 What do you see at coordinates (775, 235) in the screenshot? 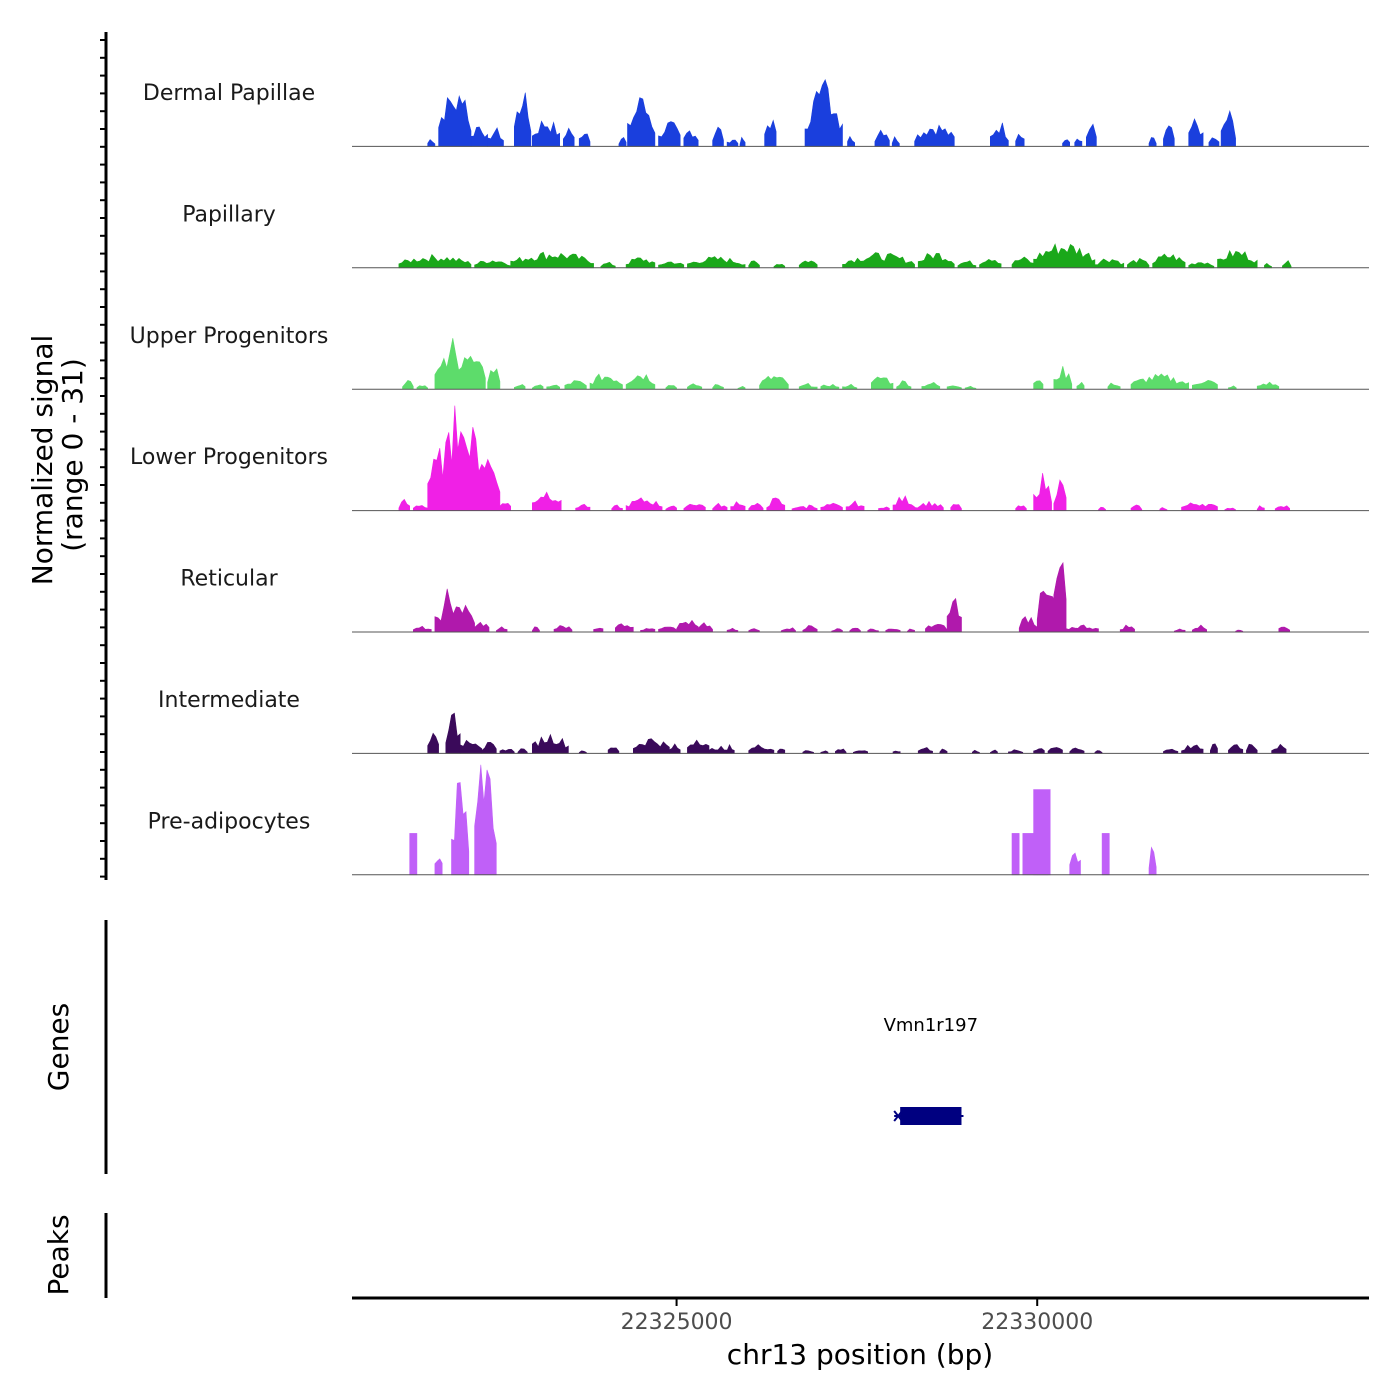
I see `track-papillary: Papillary` at bounding box center [775, 235].